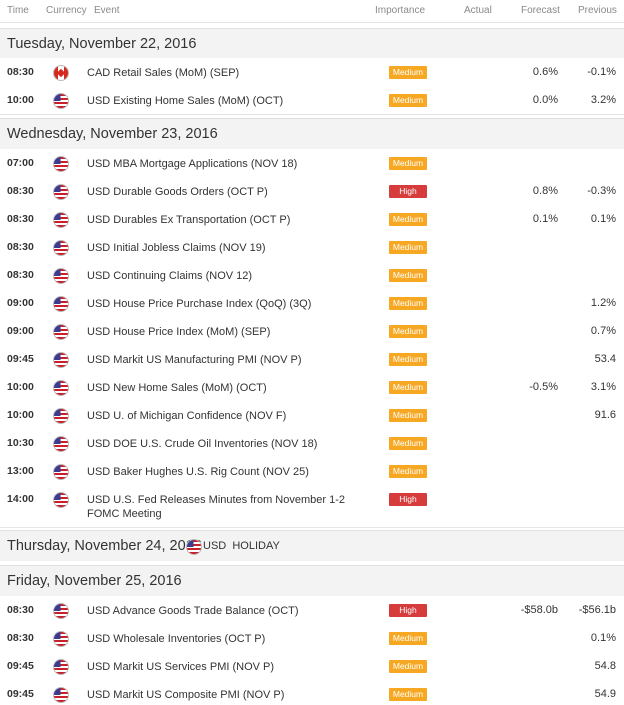 This screenshot has width=624, height=705. Describe the element at coordinates (20, 471) in the screenshot. I see `event-time: 13:00` at that location.